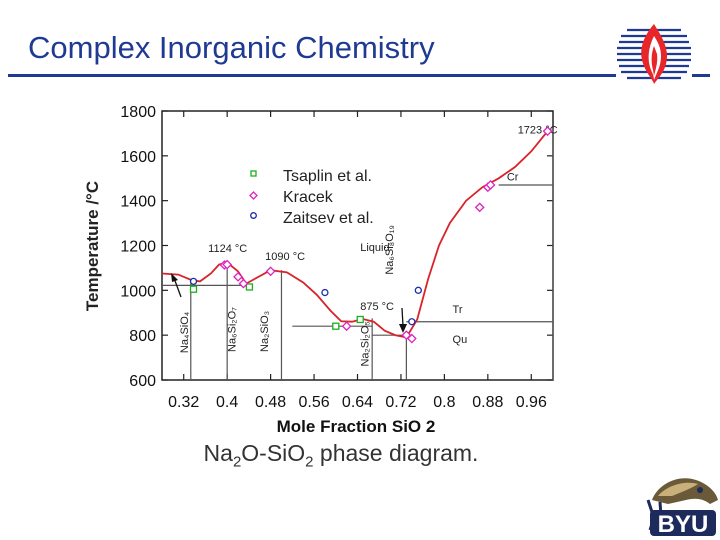 This screenshot has width=720, height=540. What do you see at coordinates (138, 291) in the screenshot?
I see `y-tick-label: 1000` at bounding box center [138, 291].